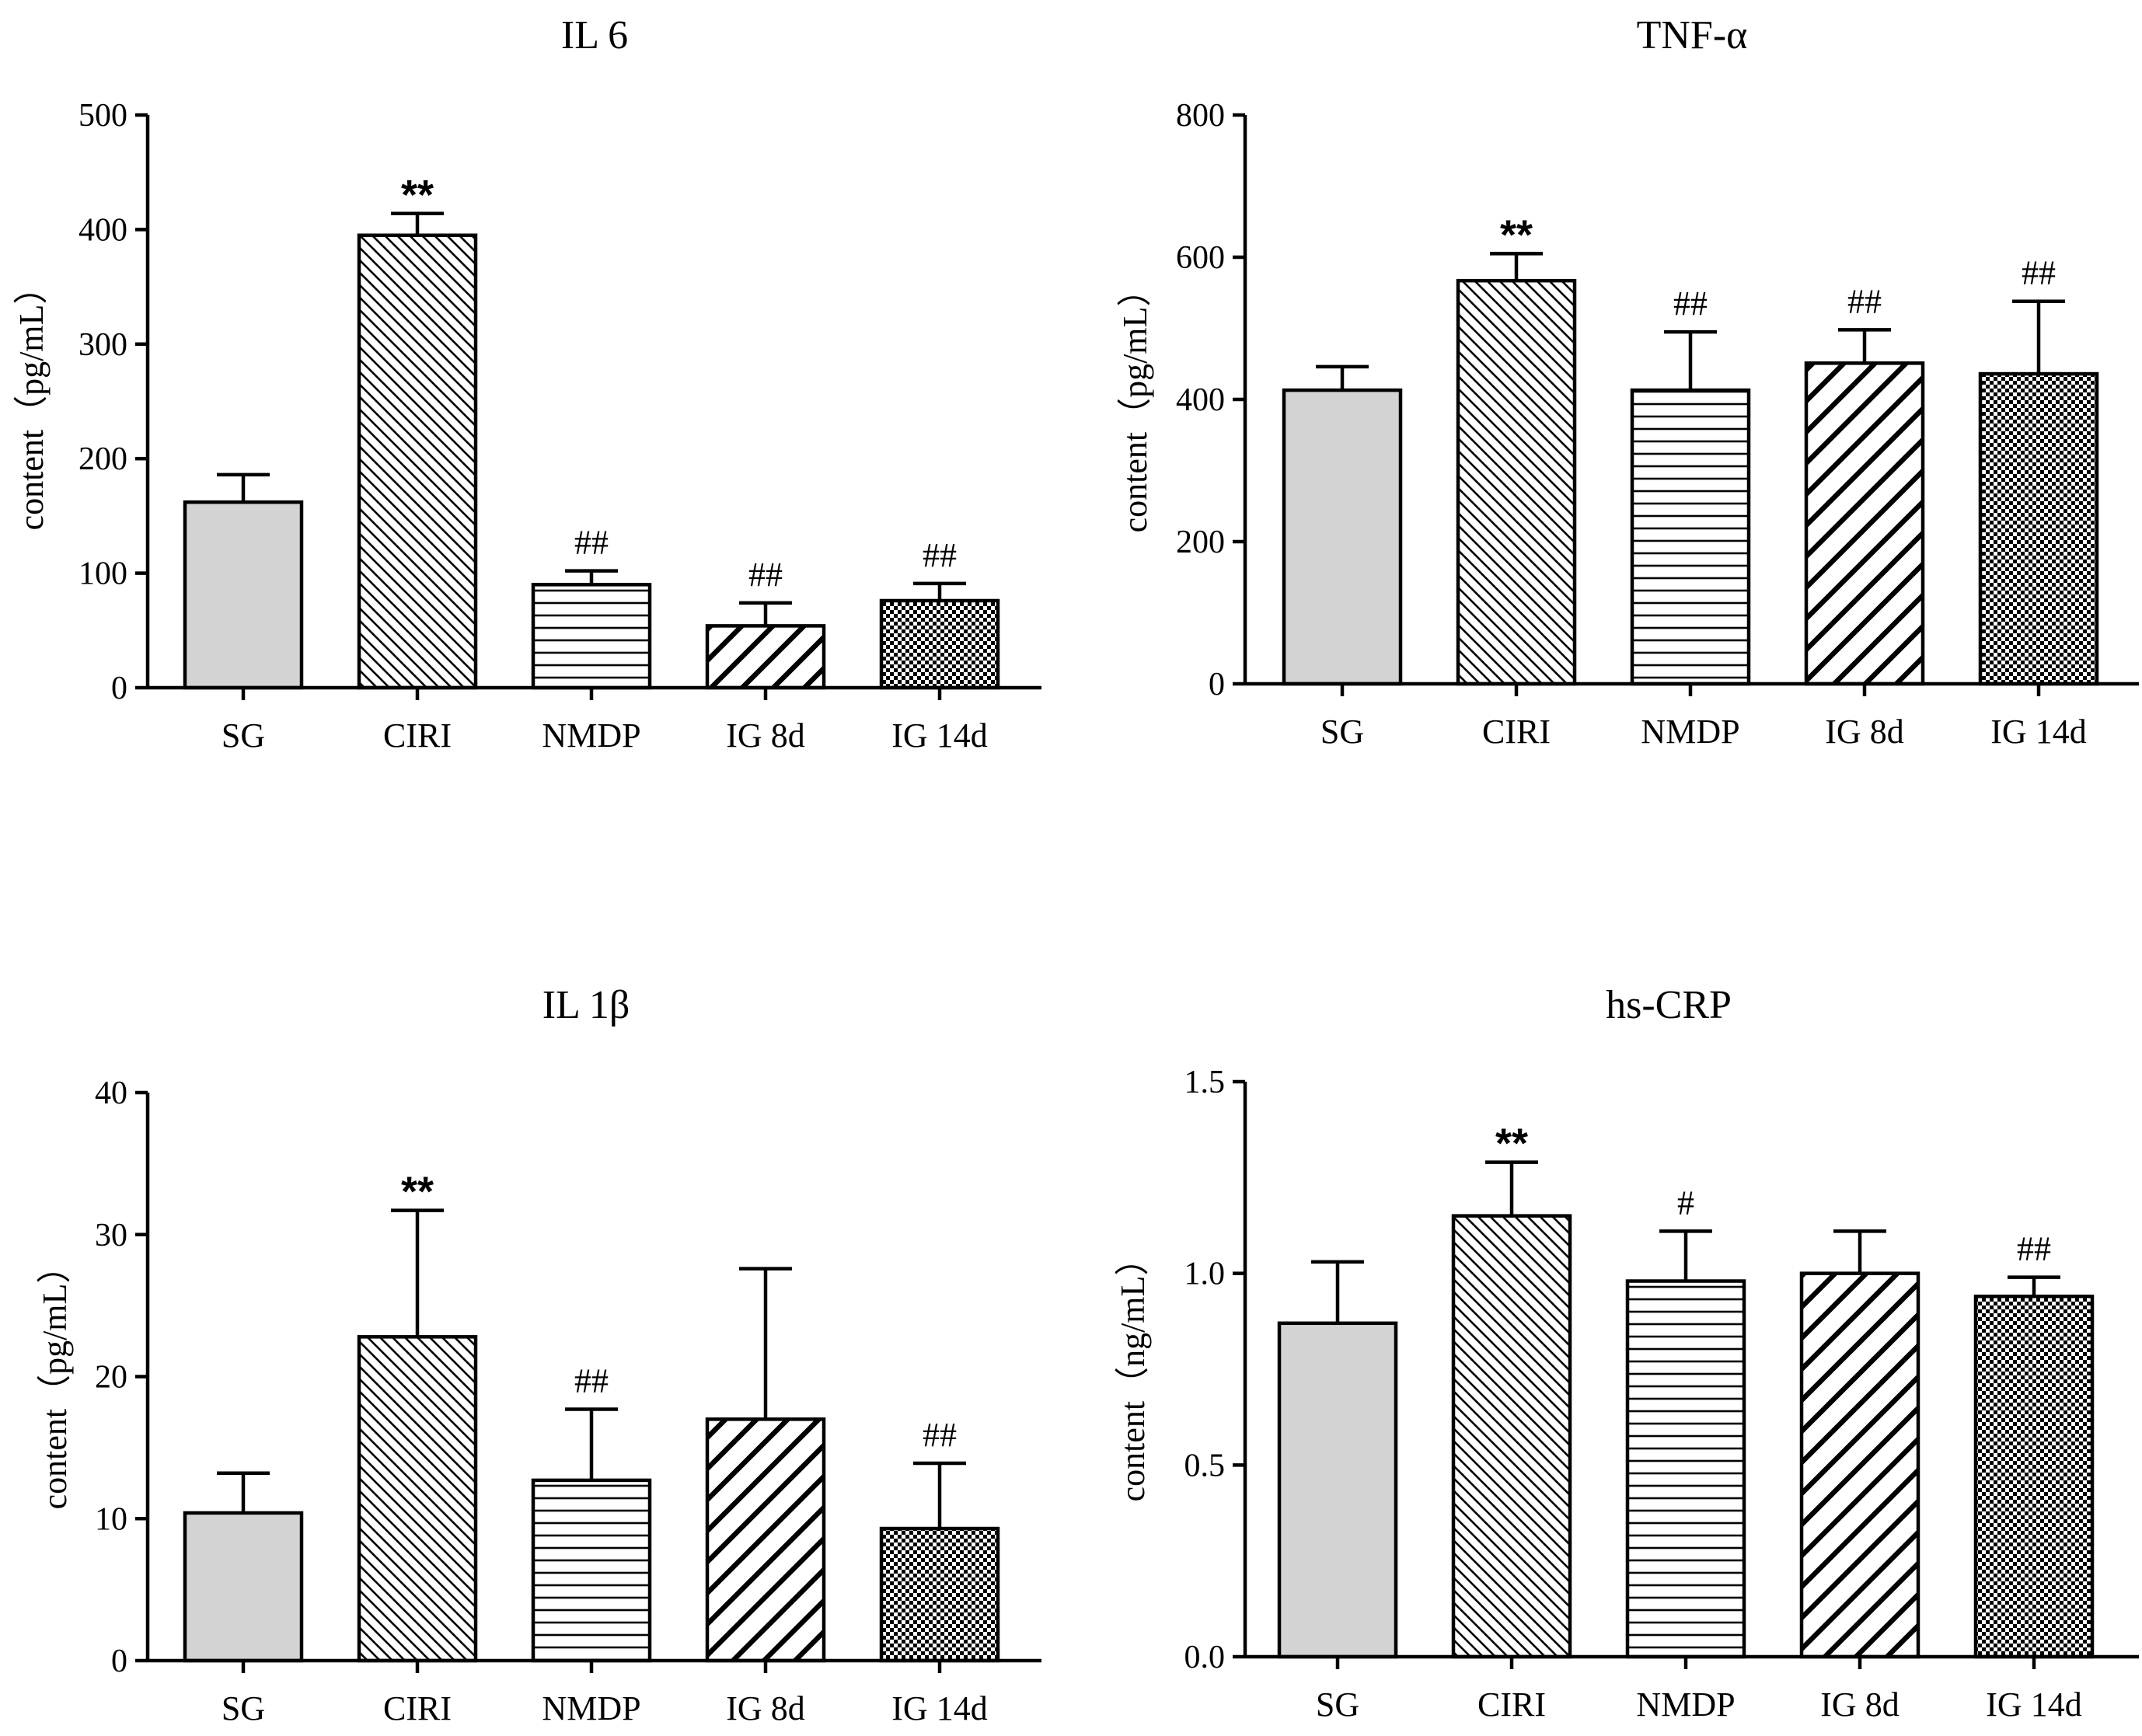 This screenshot has width=2142, height=1736. Describe the element at coordinates (1205, 1082) in the screenshot. I see `y-tick-label: 1.5` at that location.